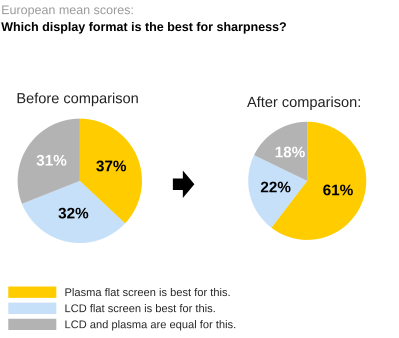 The image size is (399, 338). What do you see at coordinates (290, 152) in the screenshot?
I see `data-label: 18%` at bounding box center [290, 152].